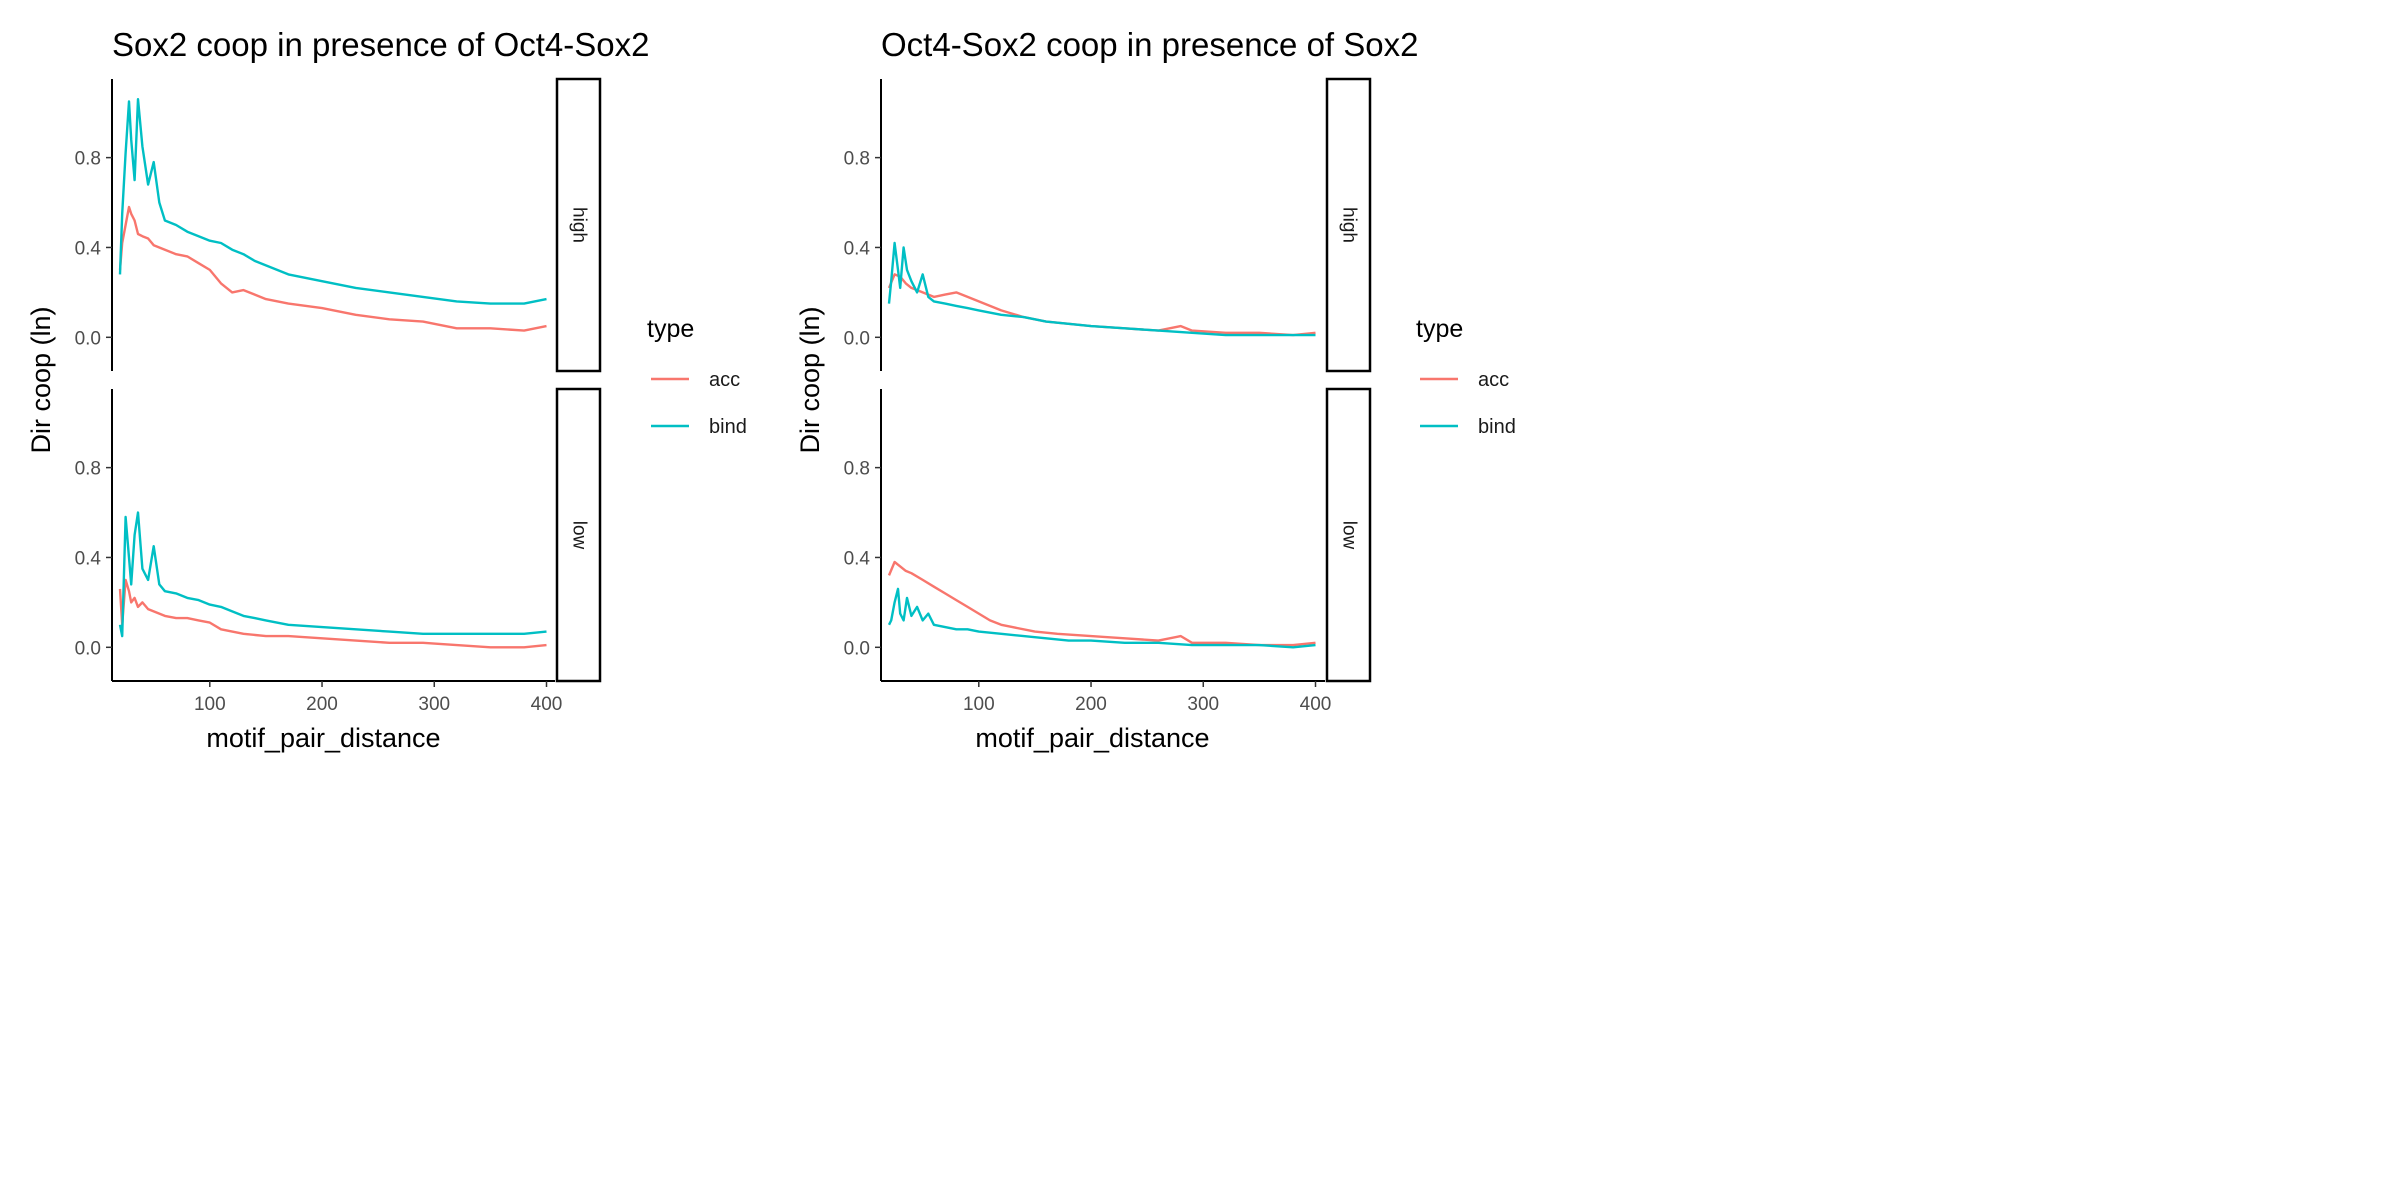 This screenshot has width=2400, height=1200. Describe the element at coordinates (380, 44) in the screenshot. I see `chart-title: Sox2 coop in presence of Oct4-Sox2` at that location.